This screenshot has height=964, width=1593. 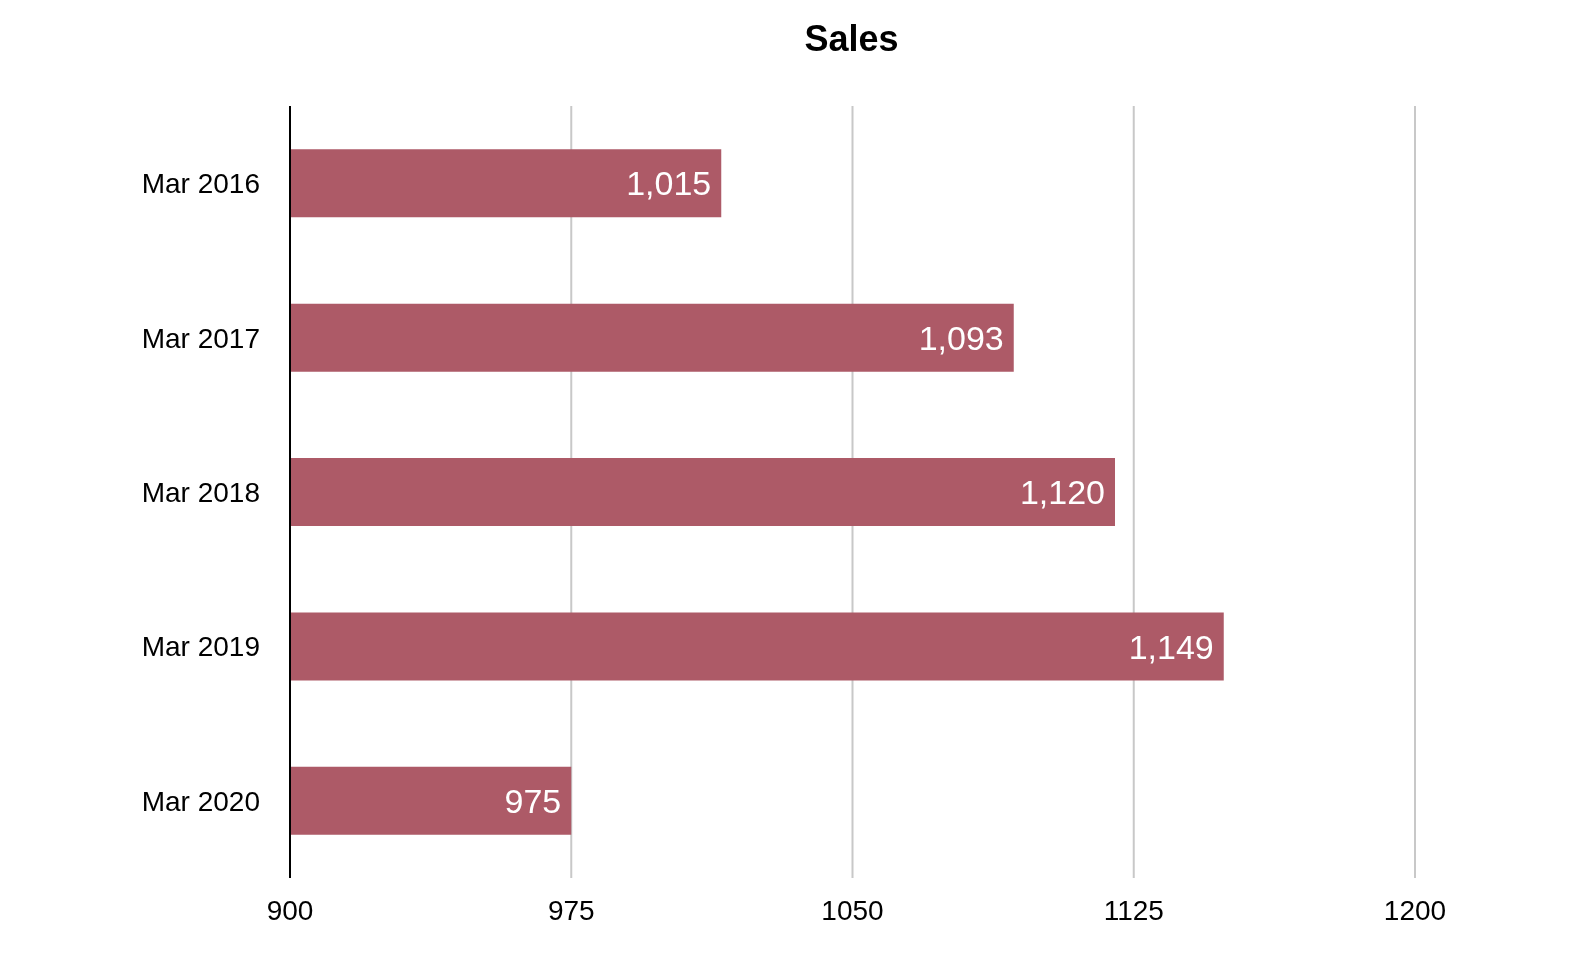 I want to click on y-tick-label: Mar 2019, so click(x=200, y=647).